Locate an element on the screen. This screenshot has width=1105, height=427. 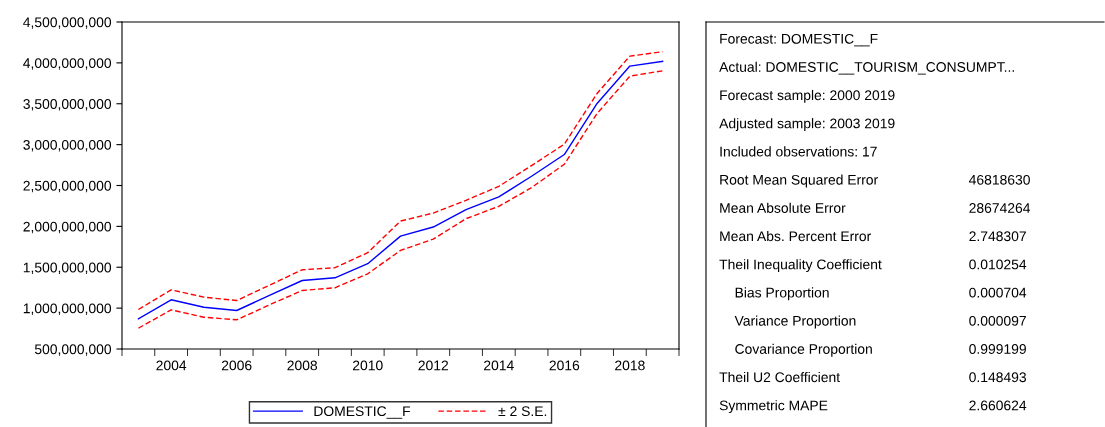
x-tick-label: 2004 is located at coordinates (171, 365).